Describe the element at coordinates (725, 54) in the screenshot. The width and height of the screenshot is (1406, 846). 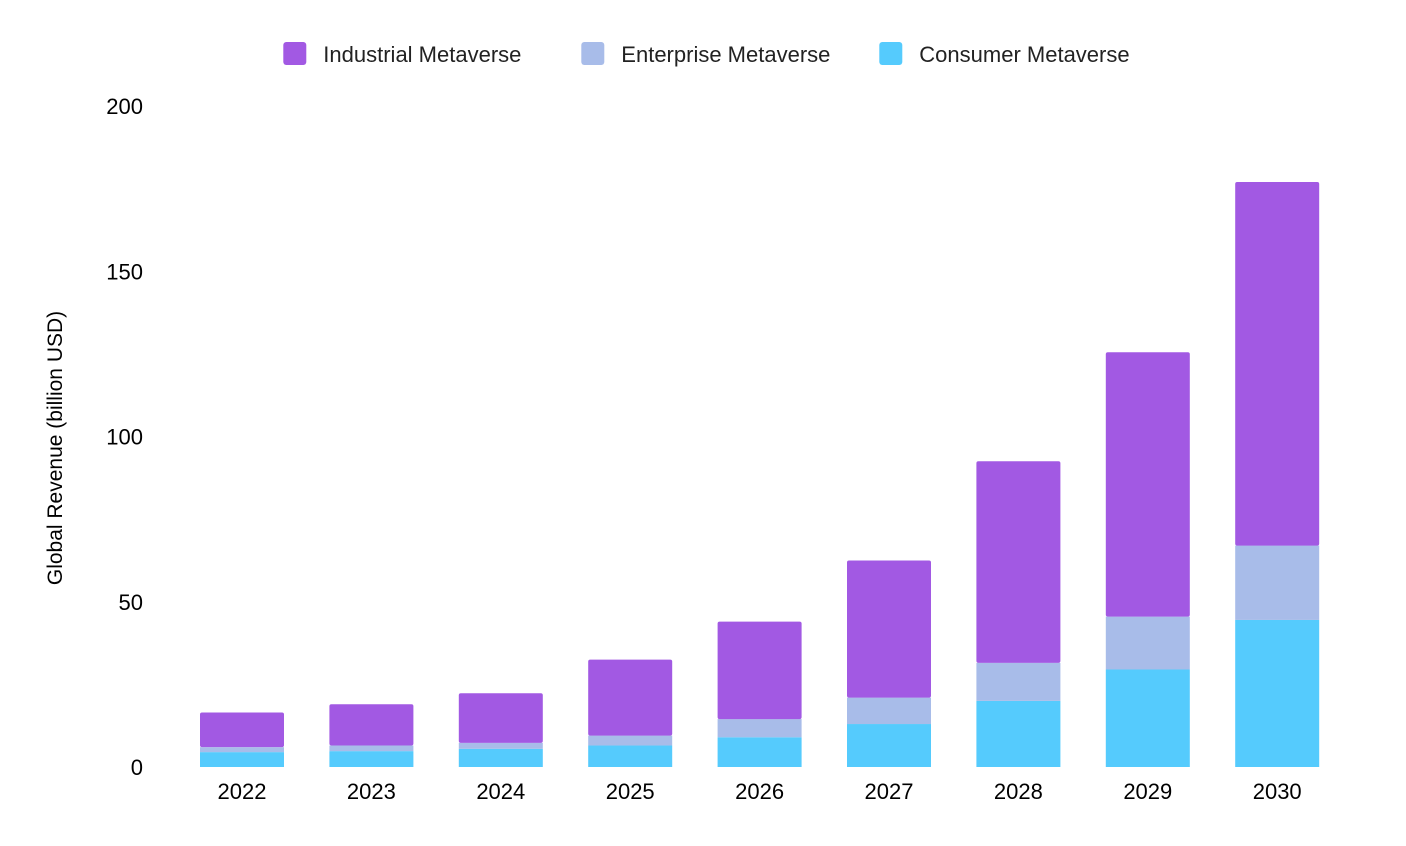
I see `legend-label: Enterprise Metaverse` at that location.